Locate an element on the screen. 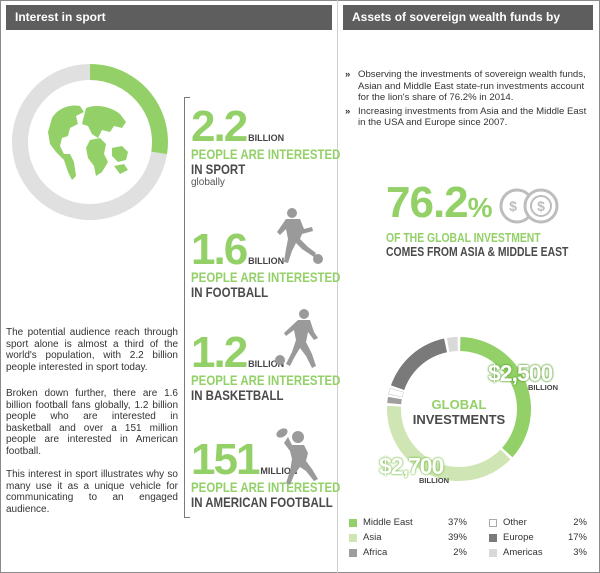 Image resolution: width=600 pixels, height=573 pixels. legend-label: Americas is located at coordinates (523, 552).